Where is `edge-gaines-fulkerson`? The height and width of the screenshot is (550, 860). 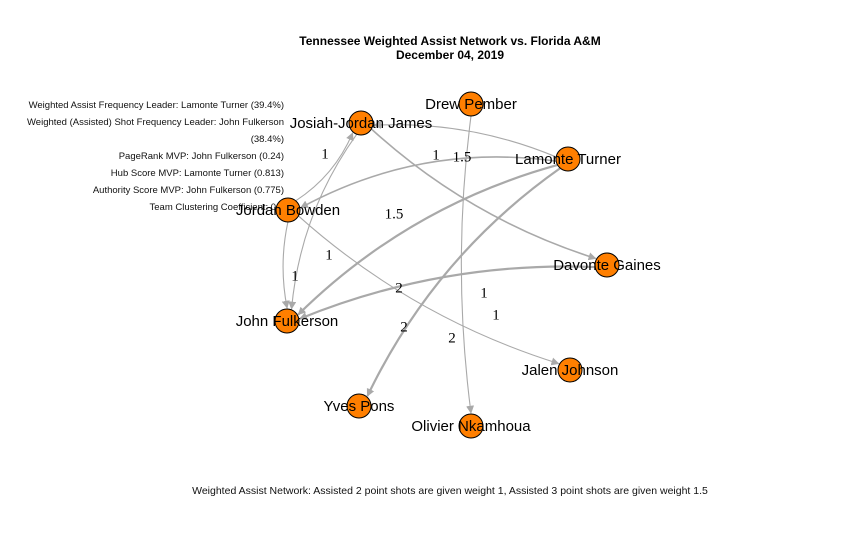
edge-gaines-fulkerson is located at coordinates (447, 292).